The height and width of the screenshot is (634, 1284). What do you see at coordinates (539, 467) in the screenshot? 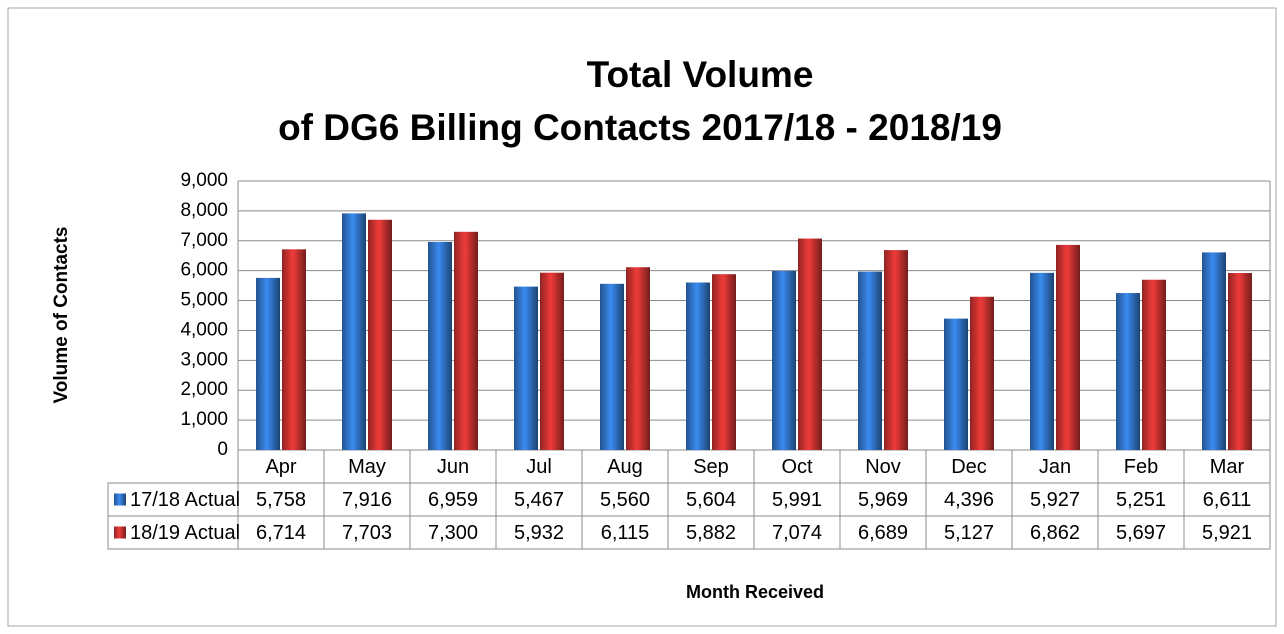
I see `x-tick-label: Jul` at bounding box center [539, 467].